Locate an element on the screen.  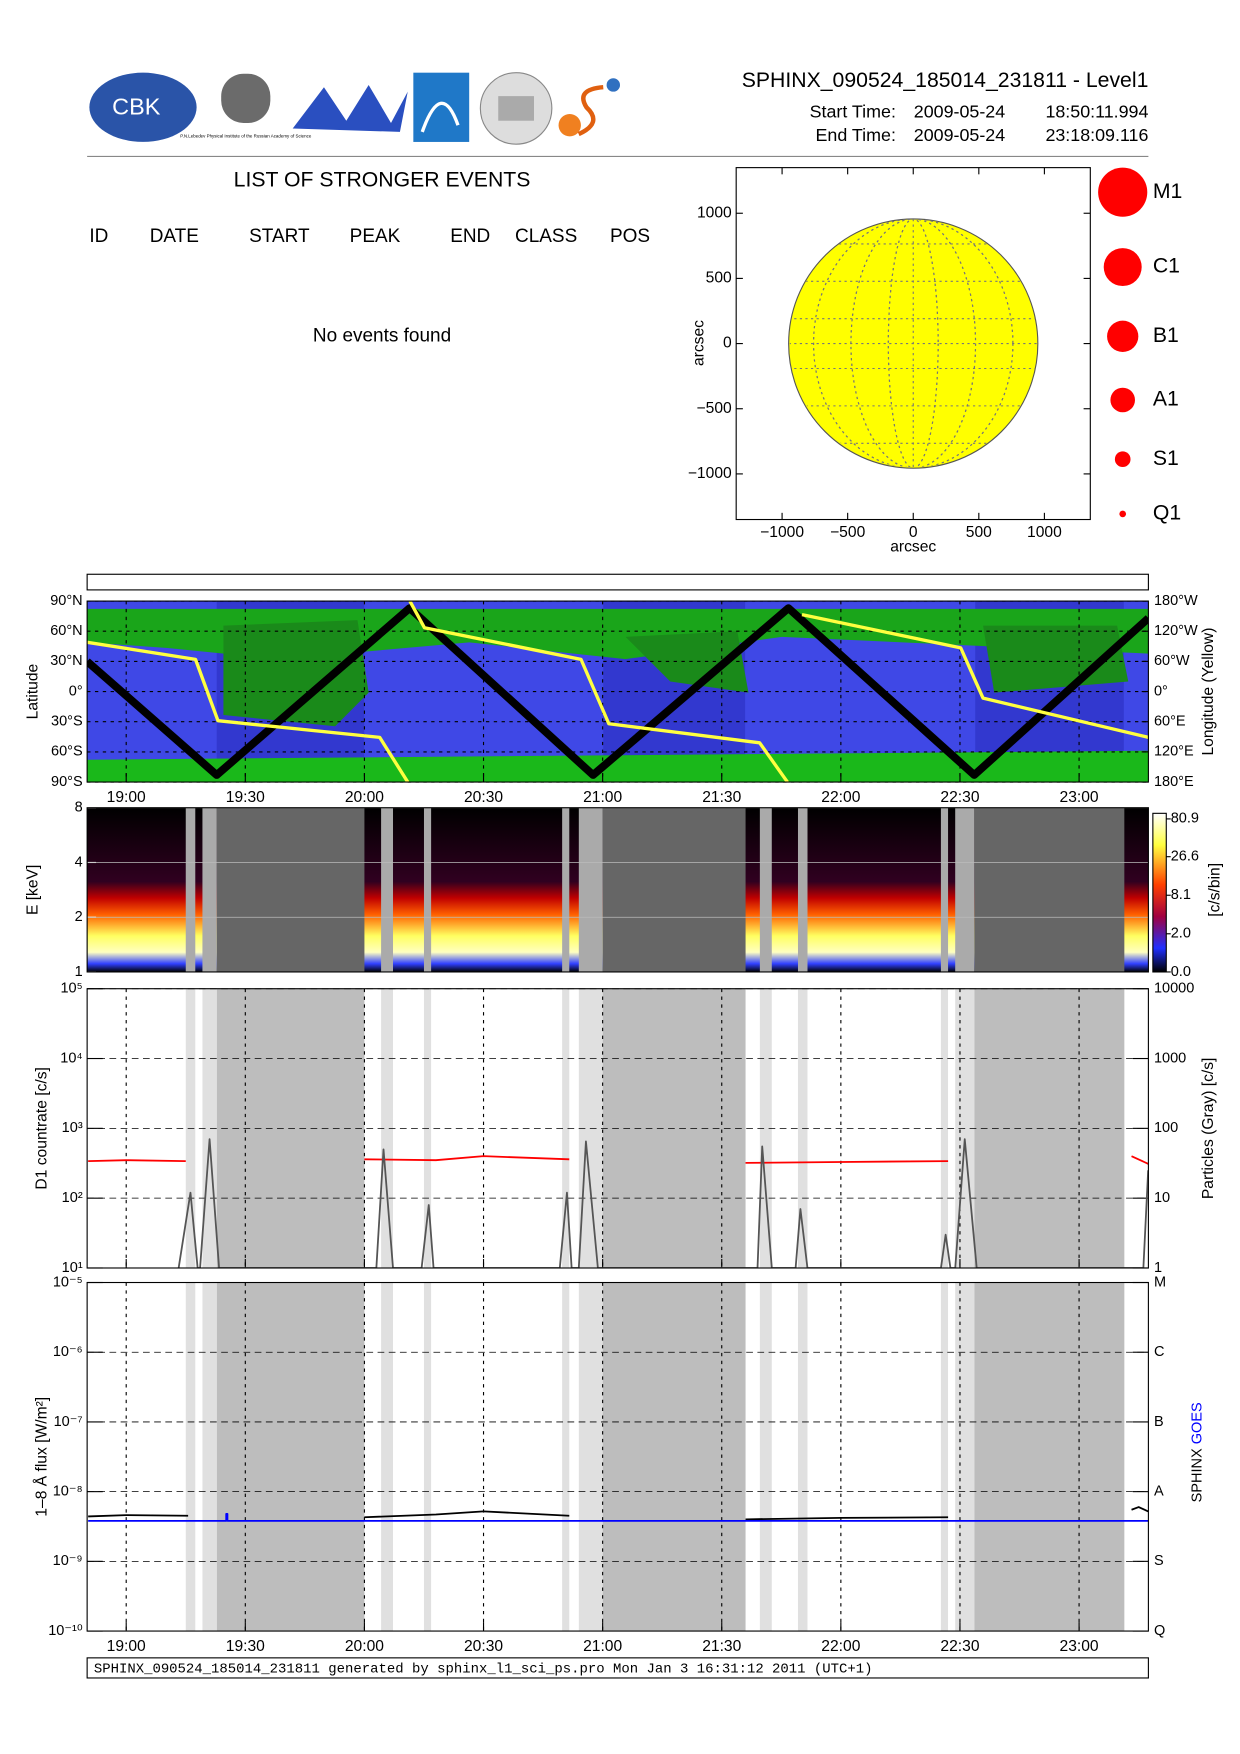
y-axis-label: D1 countrate [c/s] is located at coordinates (42, 1128).